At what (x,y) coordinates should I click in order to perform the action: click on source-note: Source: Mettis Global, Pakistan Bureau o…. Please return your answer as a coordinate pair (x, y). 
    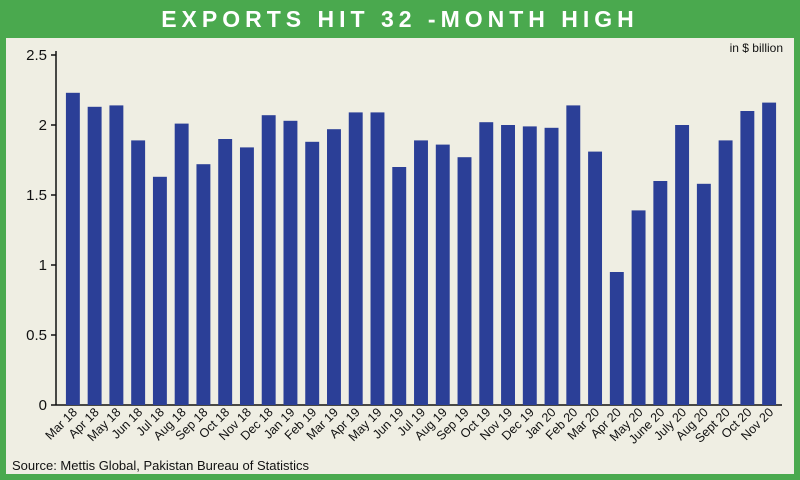
    Looking at the image, I should click on (160, 465).